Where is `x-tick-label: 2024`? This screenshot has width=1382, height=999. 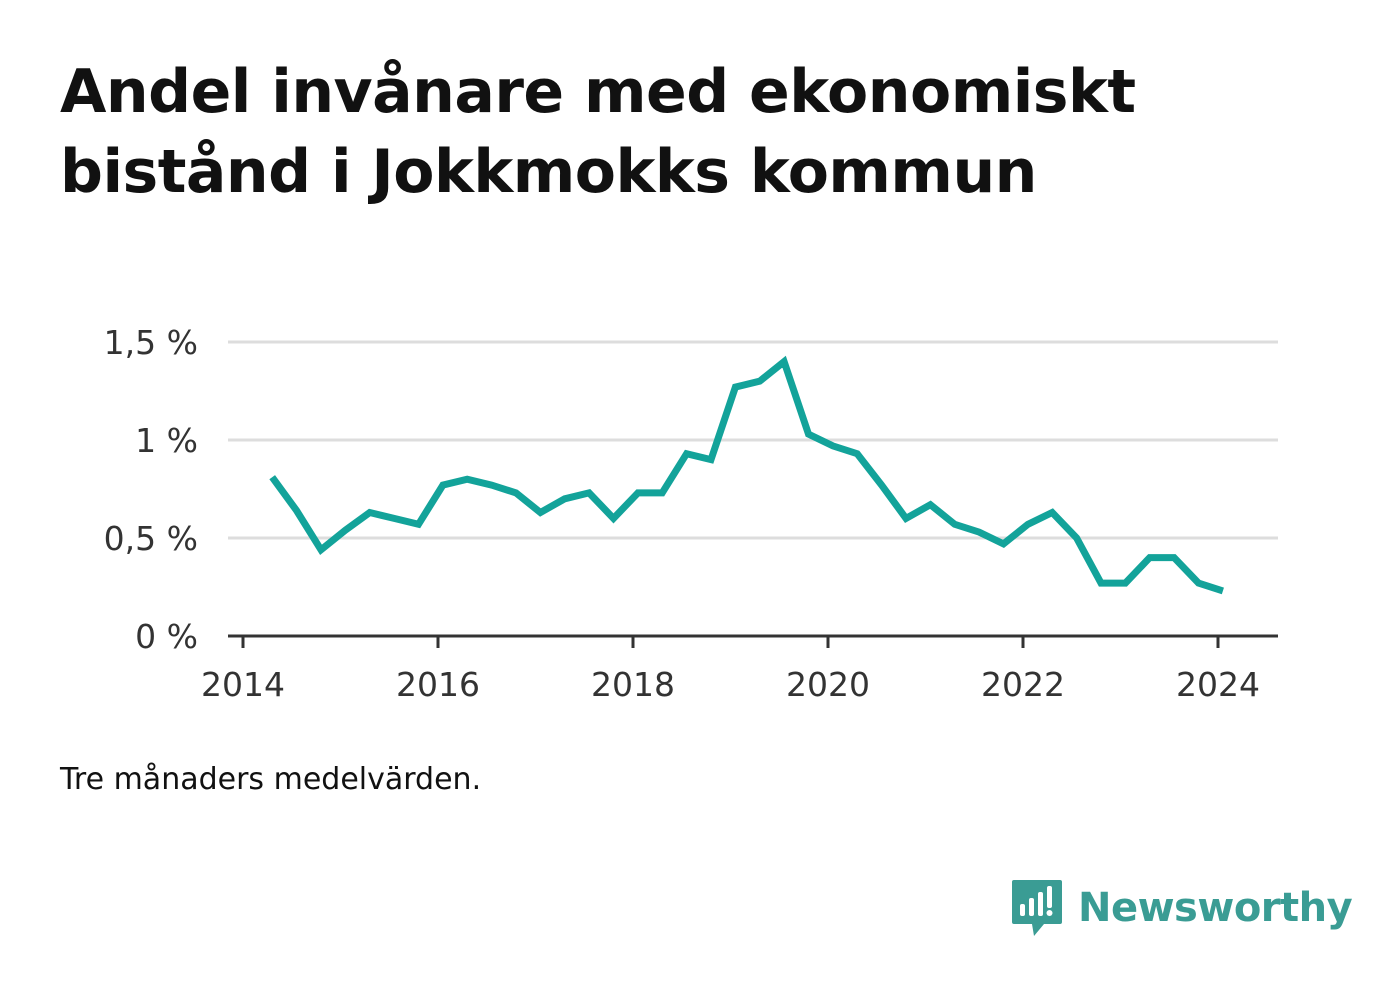
x-tick-label: 2024 is located at coordinates (1218, 684).